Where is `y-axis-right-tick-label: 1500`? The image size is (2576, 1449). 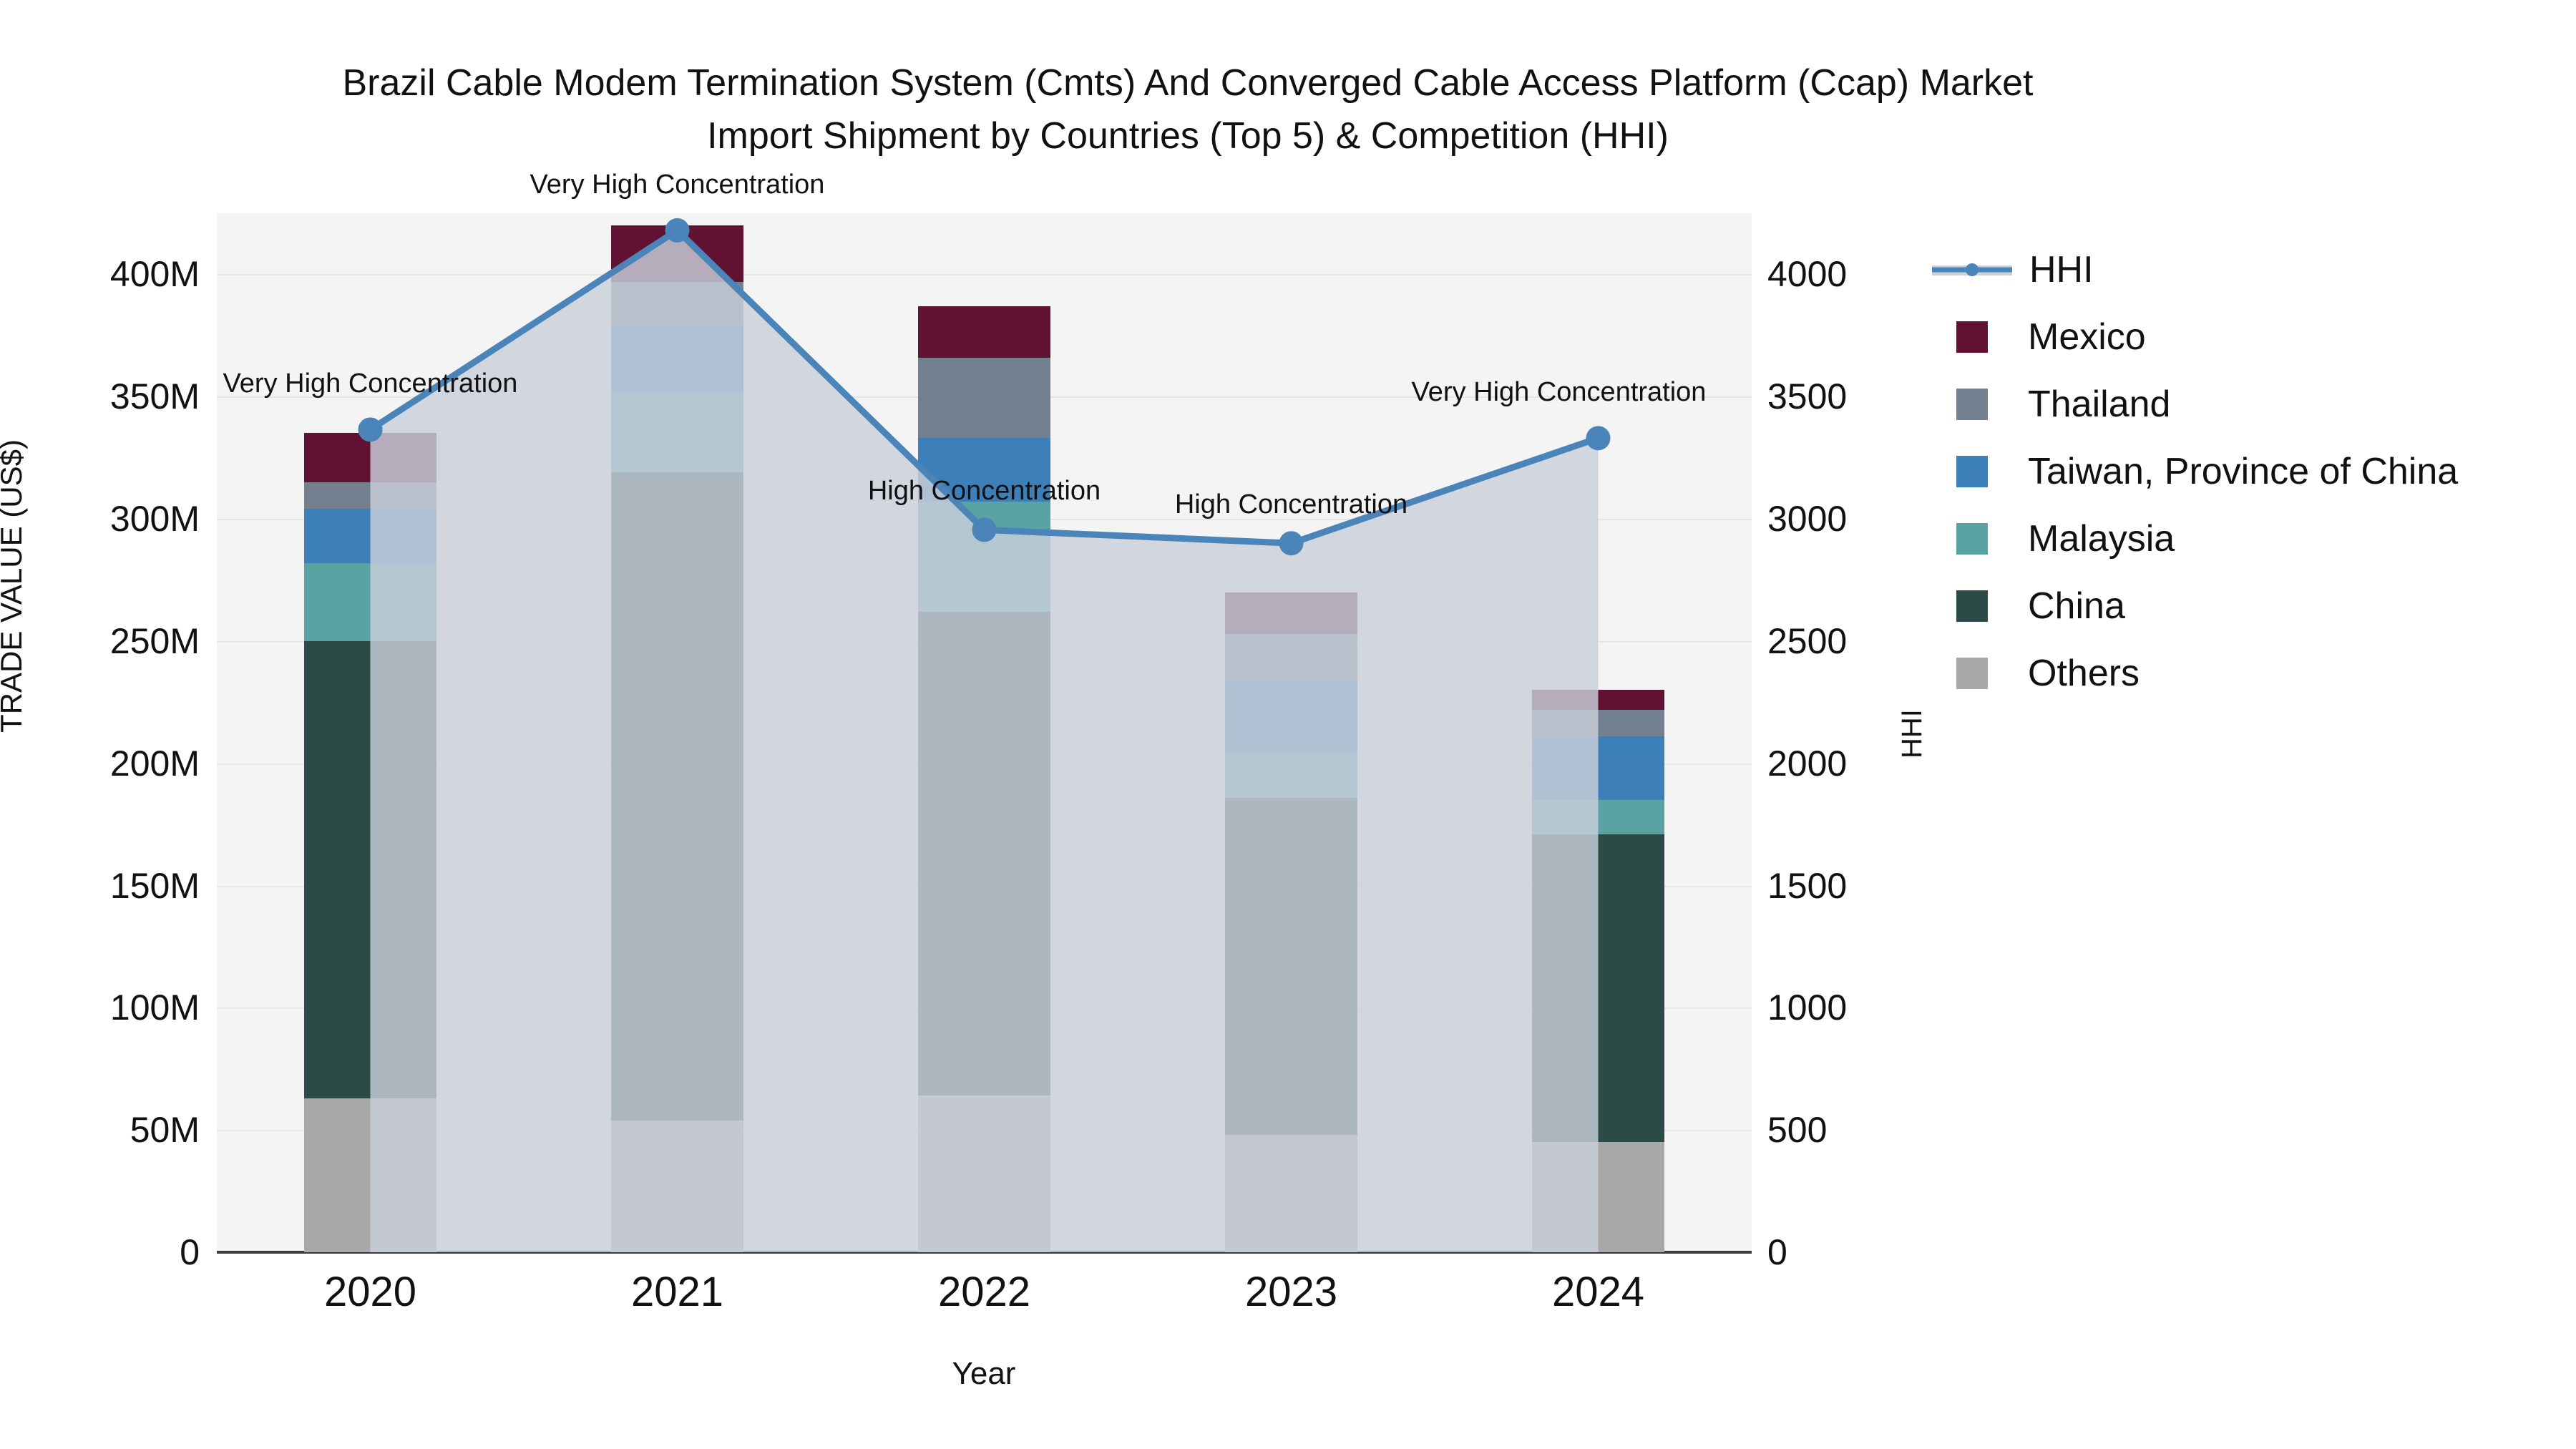 y-axis-right-tick-label: 1500 is located at coordinates (1807, 885).